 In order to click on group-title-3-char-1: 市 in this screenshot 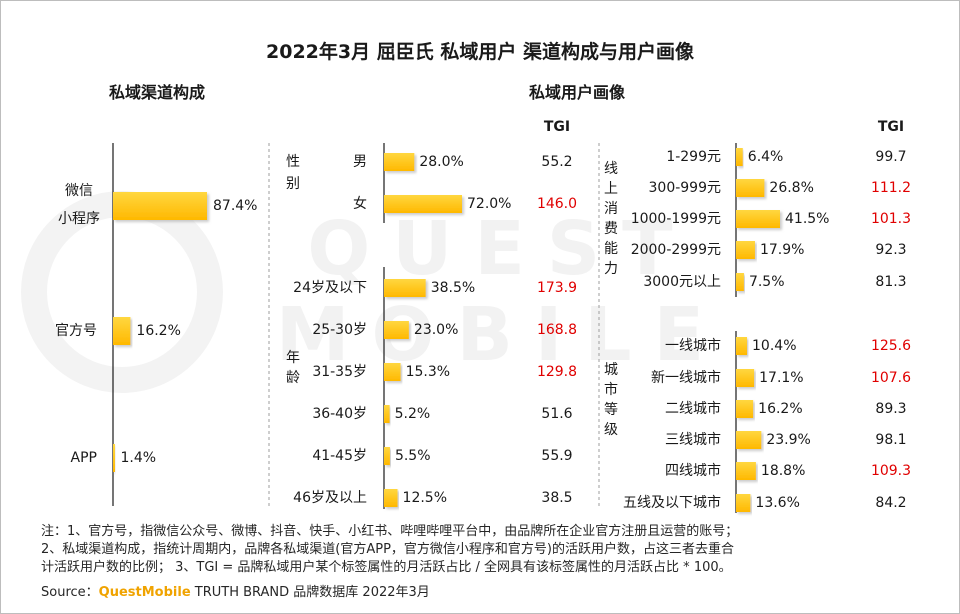, I will do `click(611, 389)`.